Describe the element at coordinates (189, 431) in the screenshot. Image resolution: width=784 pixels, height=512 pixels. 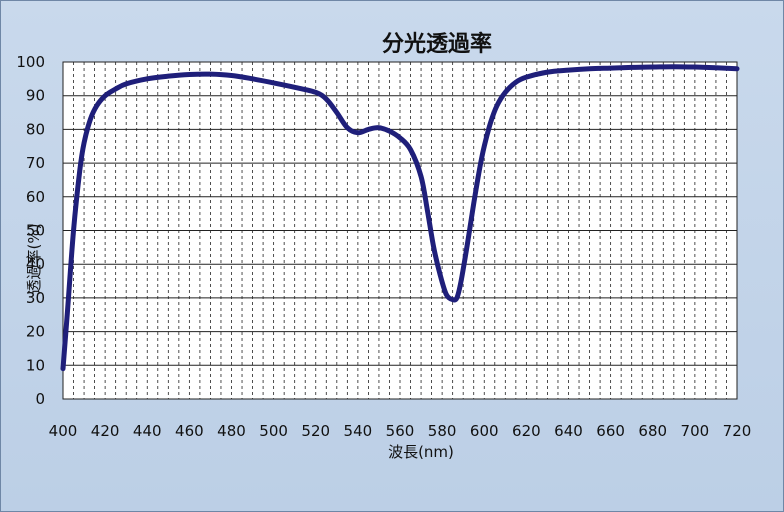
I see `x-tick-label: 460` at that location.